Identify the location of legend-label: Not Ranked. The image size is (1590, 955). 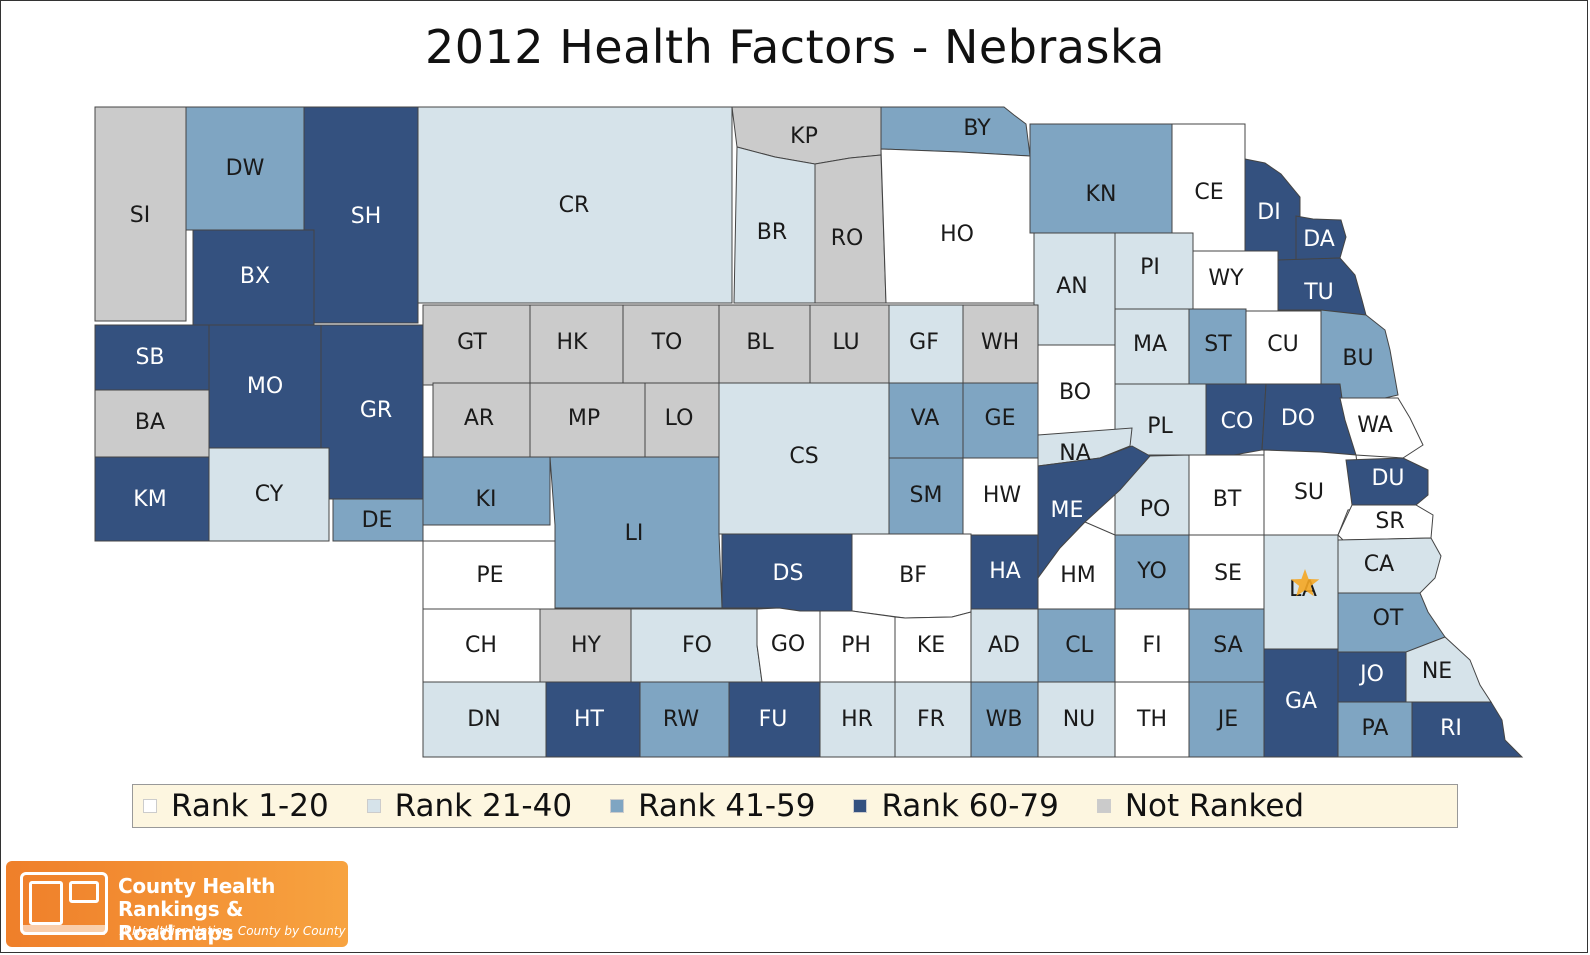
(1214, 806).